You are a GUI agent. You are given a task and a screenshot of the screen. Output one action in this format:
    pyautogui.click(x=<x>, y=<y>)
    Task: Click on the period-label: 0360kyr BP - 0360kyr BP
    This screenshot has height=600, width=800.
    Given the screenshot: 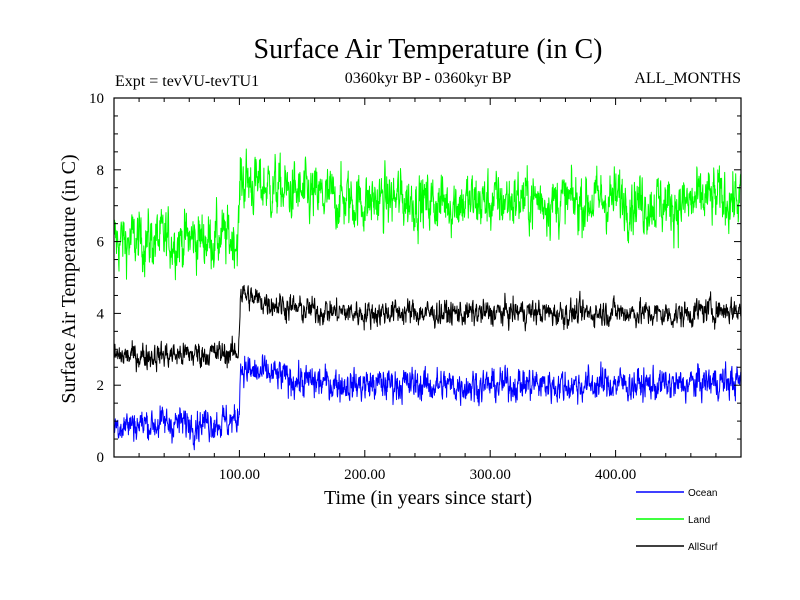 What is the action you would take?
    pyautogui.click(x=428, y=78)
    